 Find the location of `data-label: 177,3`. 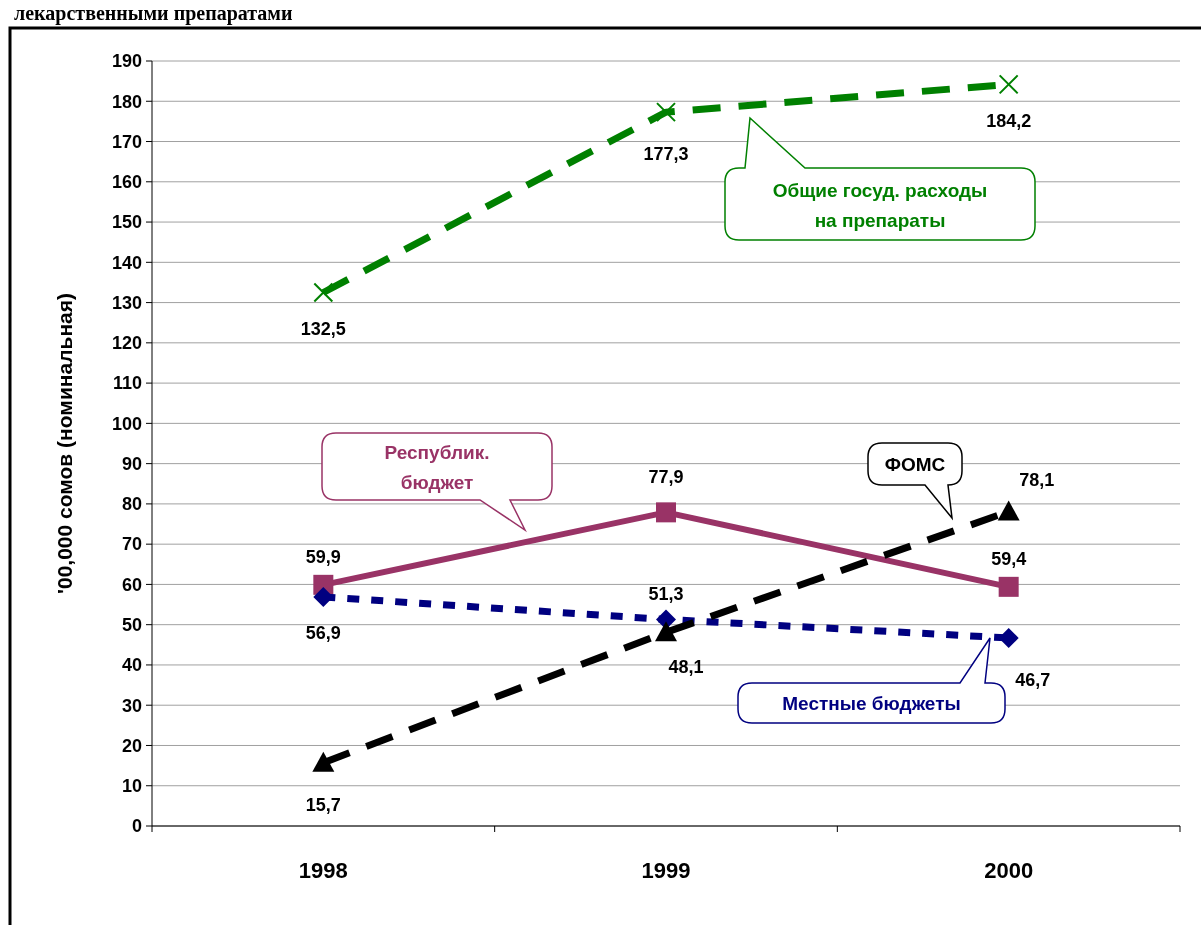

data-label: 177,3 is located at coordinates (666, 154).